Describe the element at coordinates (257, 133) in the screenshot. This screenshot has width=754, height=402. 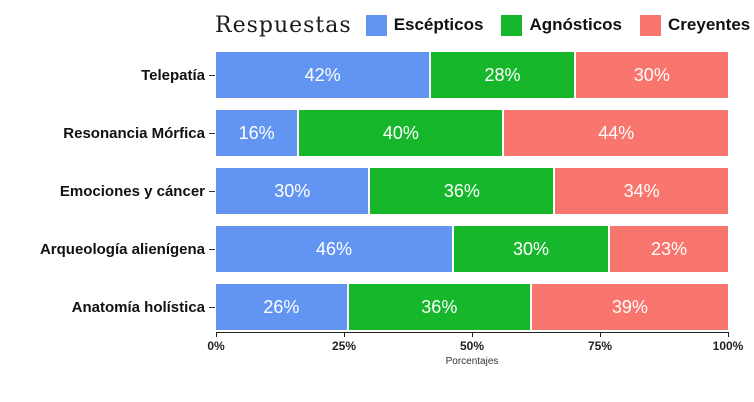
I see `bar-segment: 16%` at that location.